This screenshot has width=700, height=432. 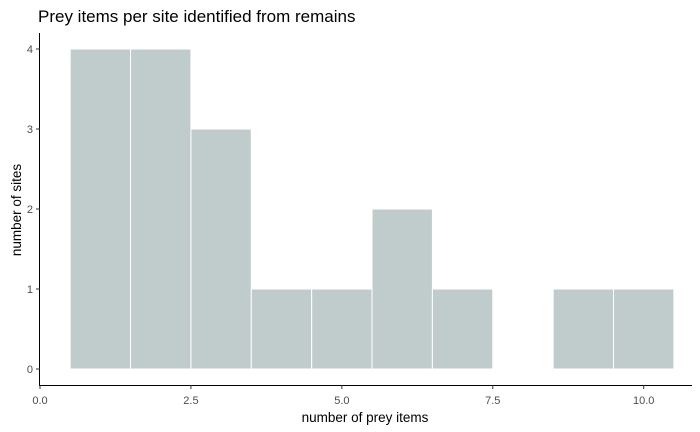 I want to click on y-tick-label: 0, so click(x=30, y=370).